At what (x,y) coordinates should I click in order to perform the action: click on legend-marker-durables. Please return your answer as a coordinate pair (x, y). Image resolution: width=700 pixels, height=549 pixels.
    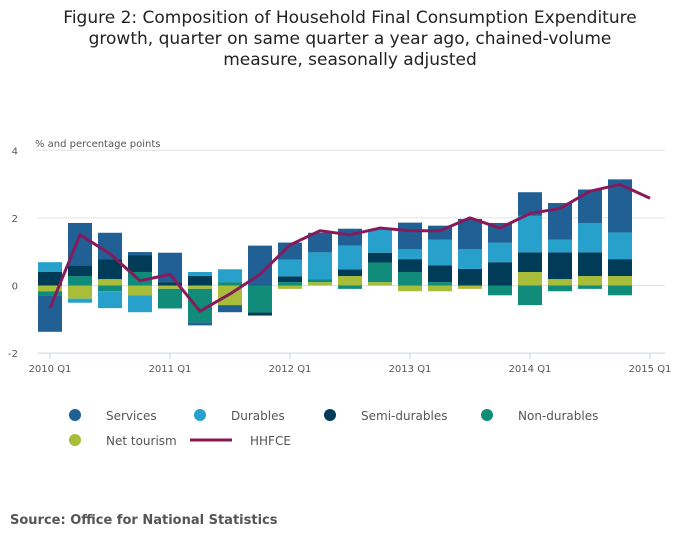
    Looking at the image, I should click on (200, 415).